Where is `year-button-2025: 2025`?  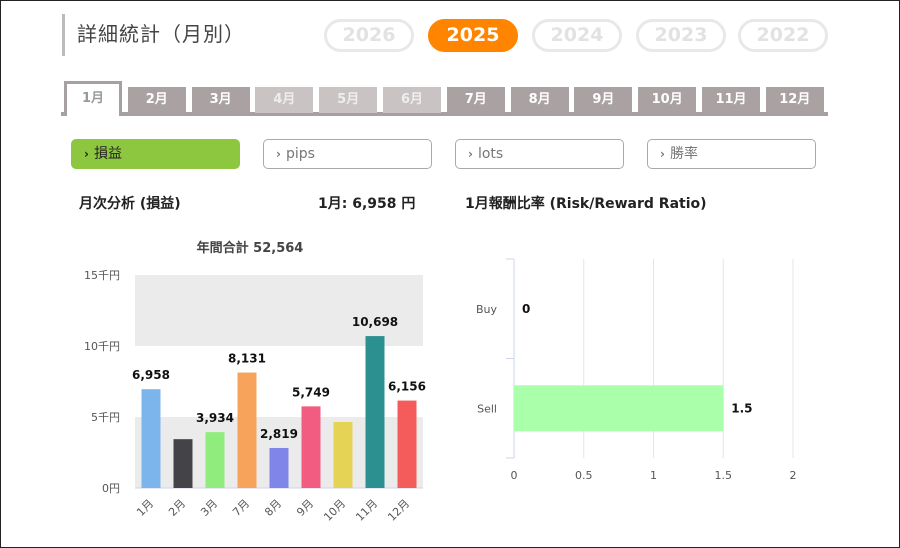 year-button-2025: 2025 is located at coordinates (473, 35).